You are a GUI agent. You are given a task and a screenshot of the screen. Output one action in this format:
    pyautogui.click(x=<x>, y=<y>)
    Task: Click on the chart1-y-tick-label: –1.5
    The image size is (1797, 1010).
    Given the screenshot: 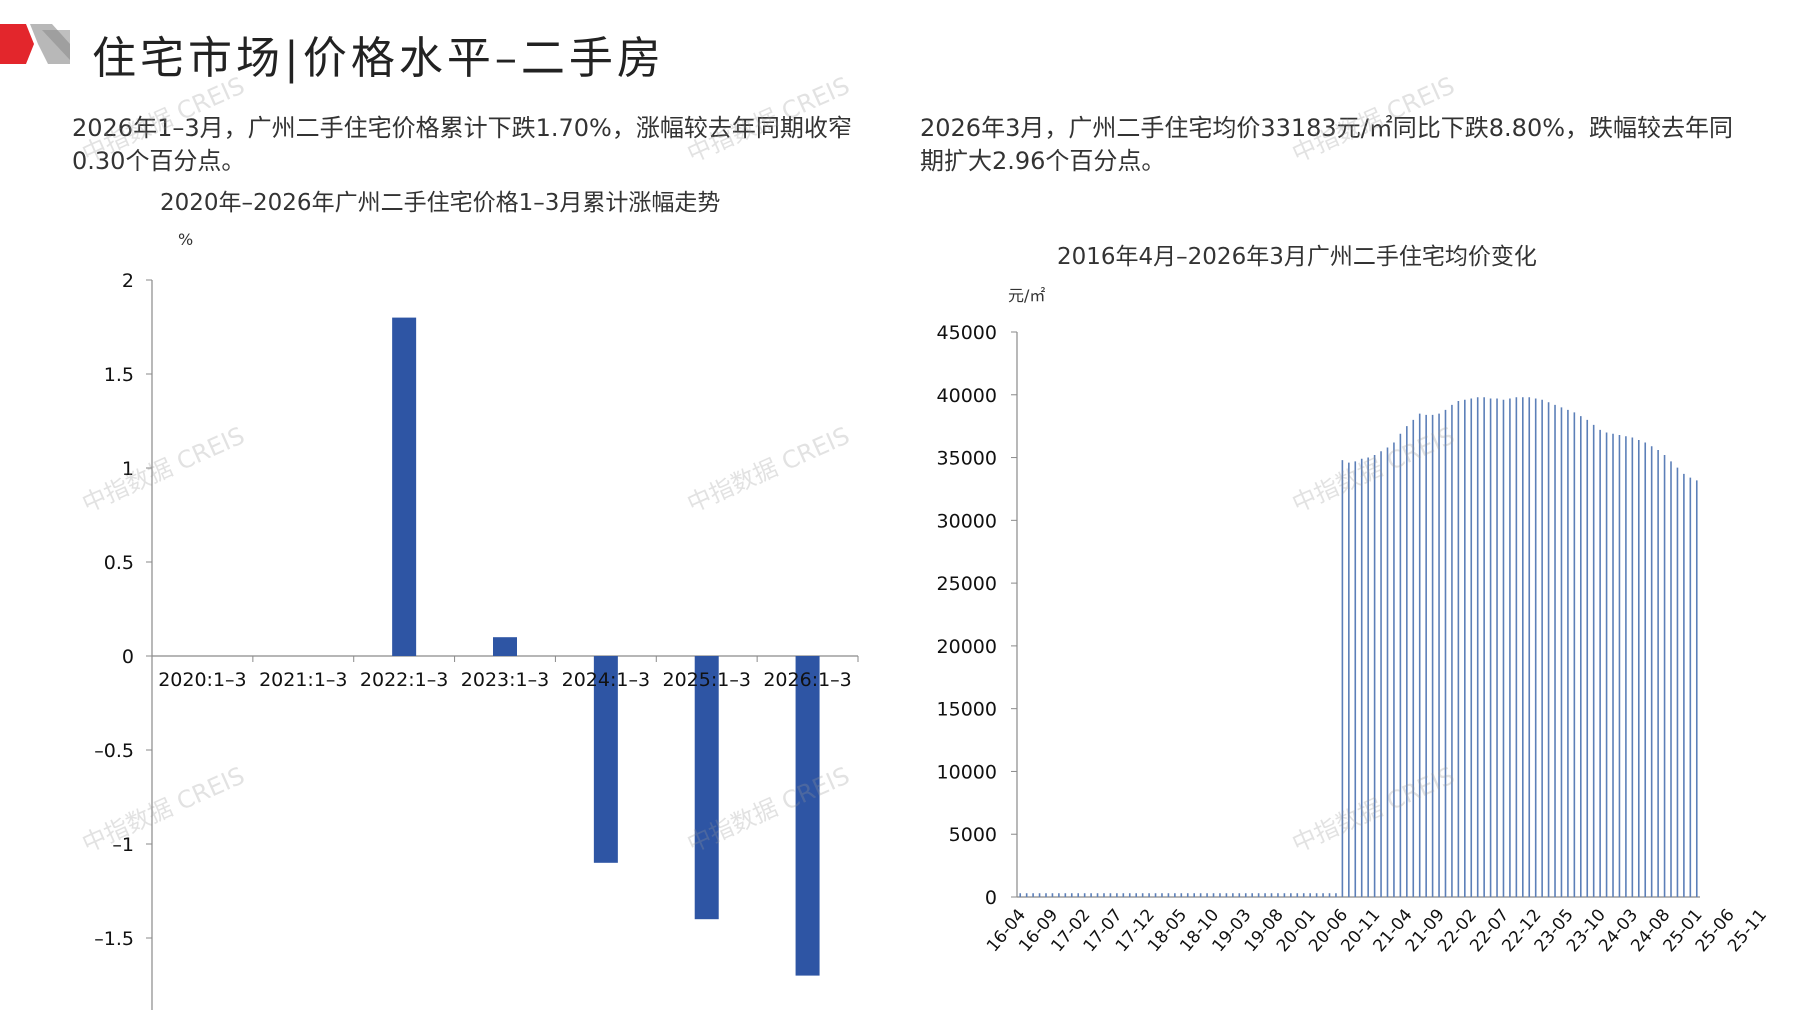 What is the action you would take?
    pyautogui.click(x=114, y=939)
    